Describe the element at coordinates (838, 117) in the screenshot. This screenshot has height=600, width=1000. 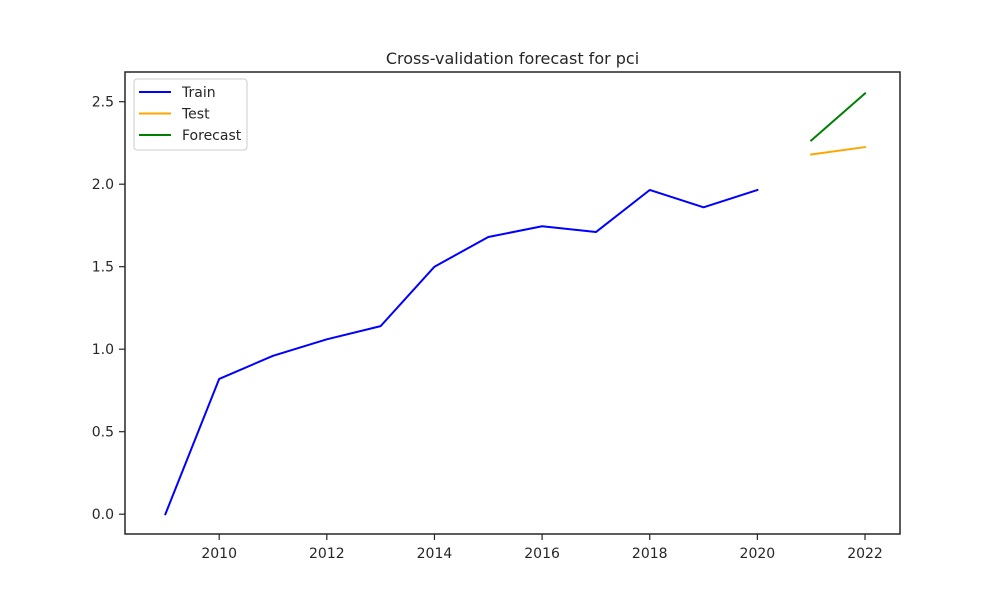
I see `series-line-forecast` at that location.